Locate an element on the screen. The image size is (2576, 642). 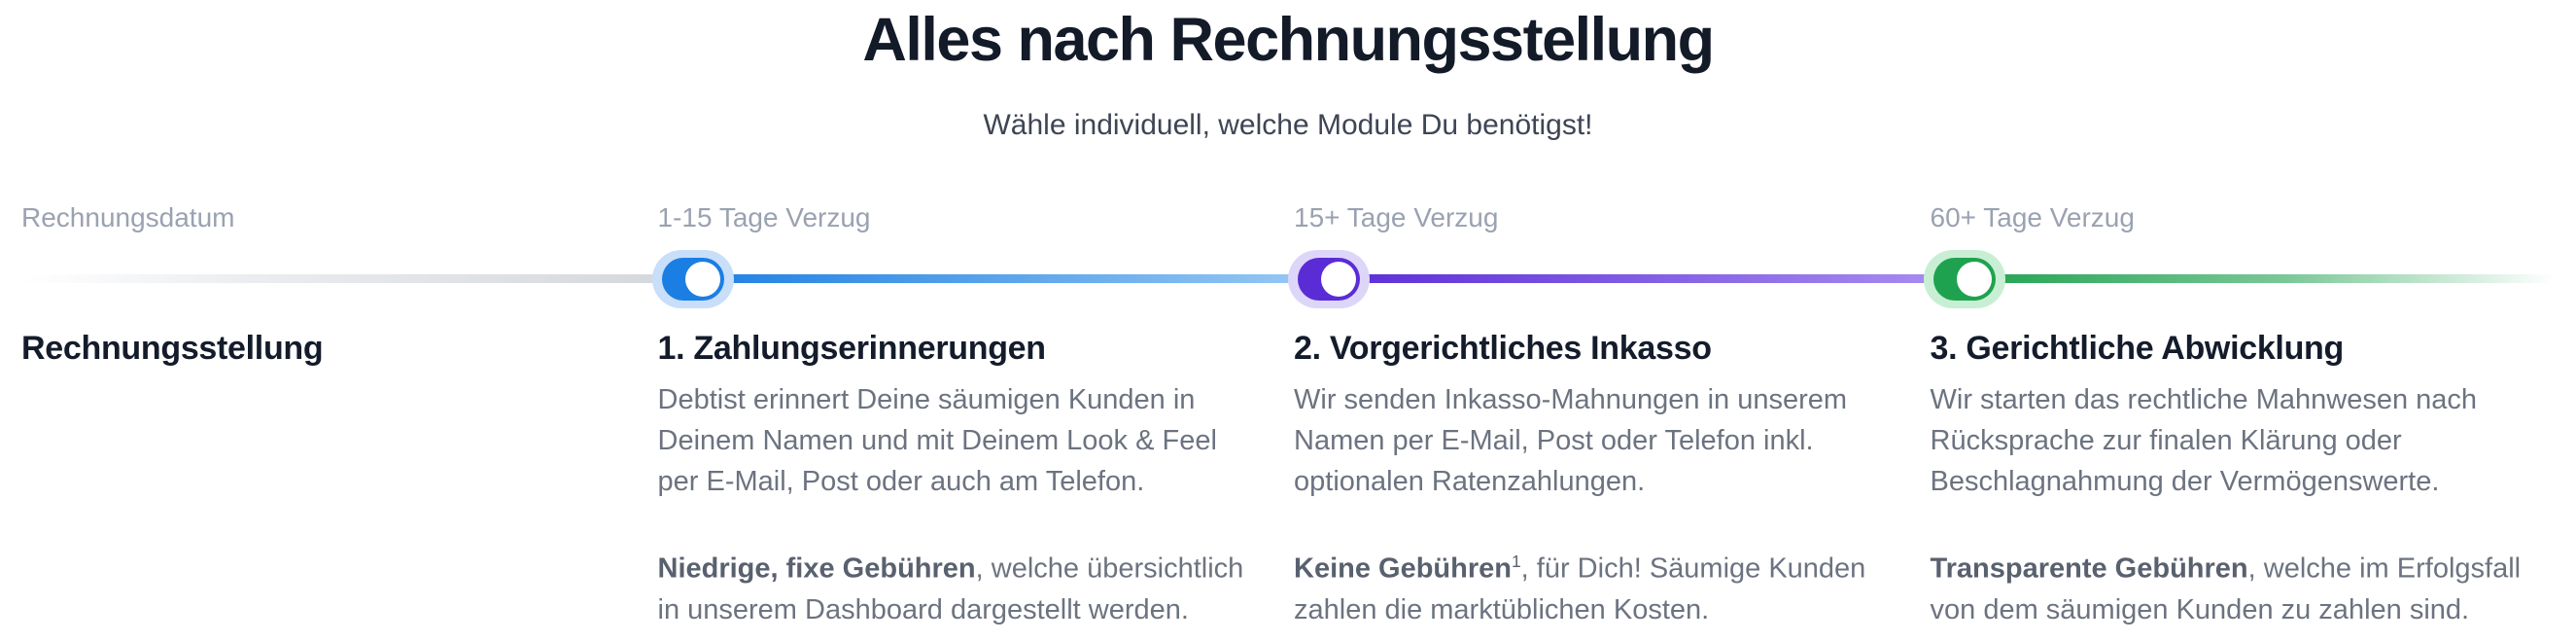
fee-footnote-marker: 1 is located at coordinates (1517, 561).